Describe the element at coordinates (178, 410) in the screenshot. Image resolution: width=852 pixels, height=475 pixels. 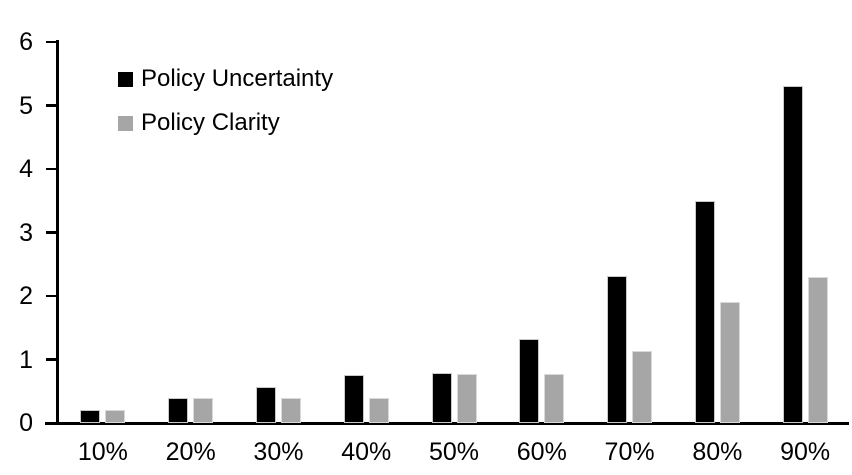
I see `bar-policy-uncertainty-20%` at that location.